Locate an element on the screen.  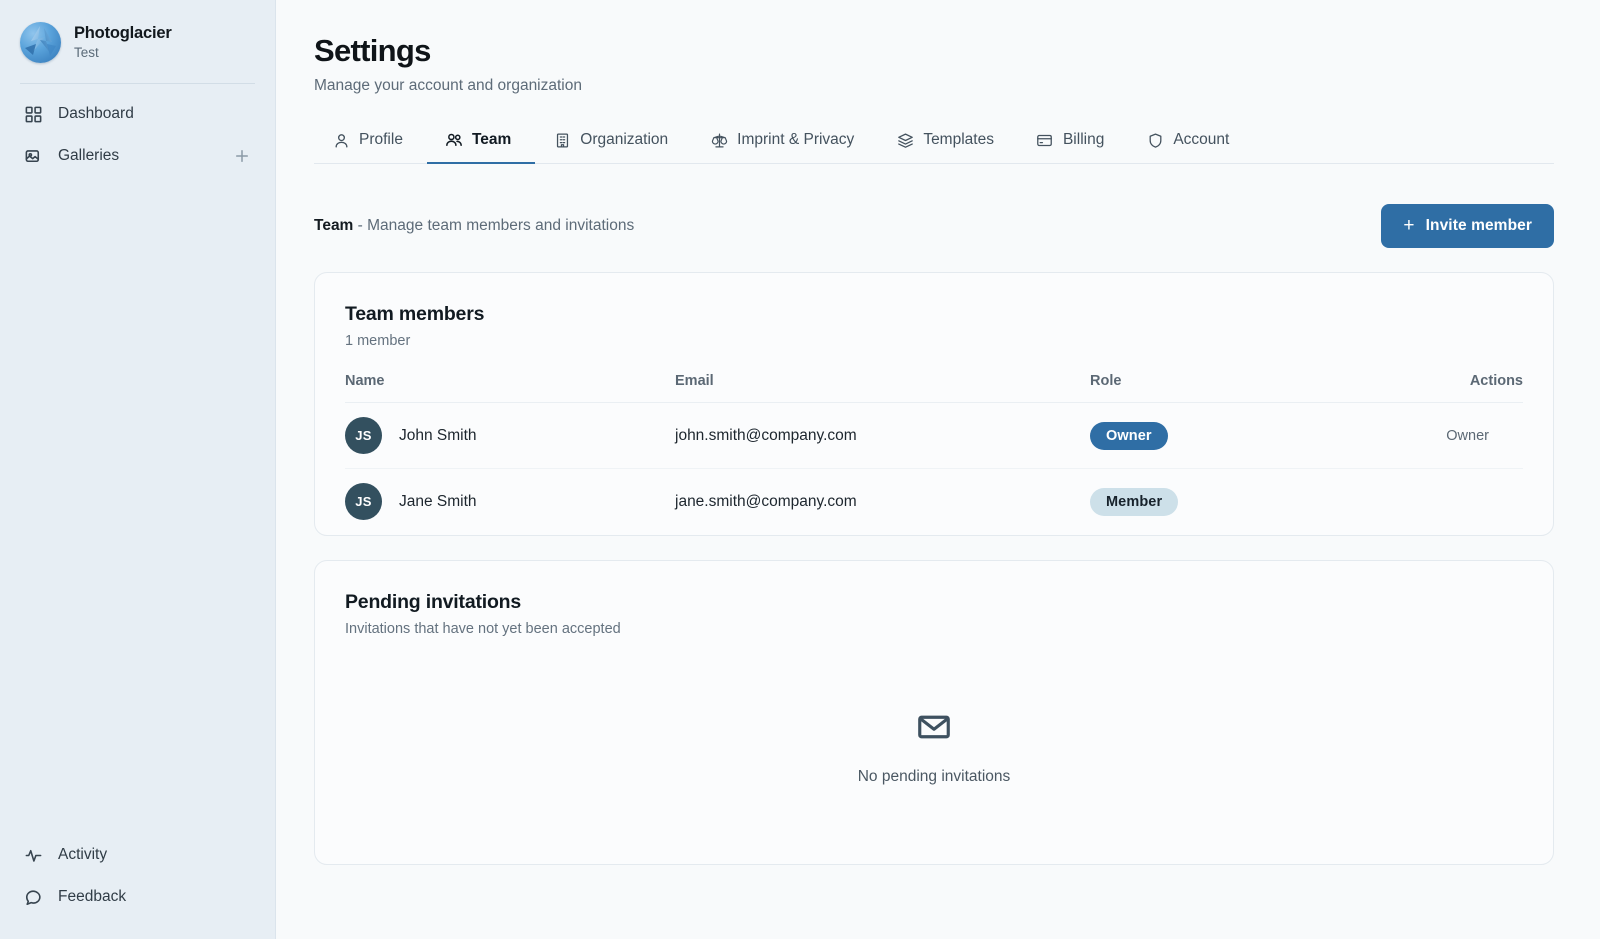
brand-subtitle: Test is located at coordinates (86, 52).